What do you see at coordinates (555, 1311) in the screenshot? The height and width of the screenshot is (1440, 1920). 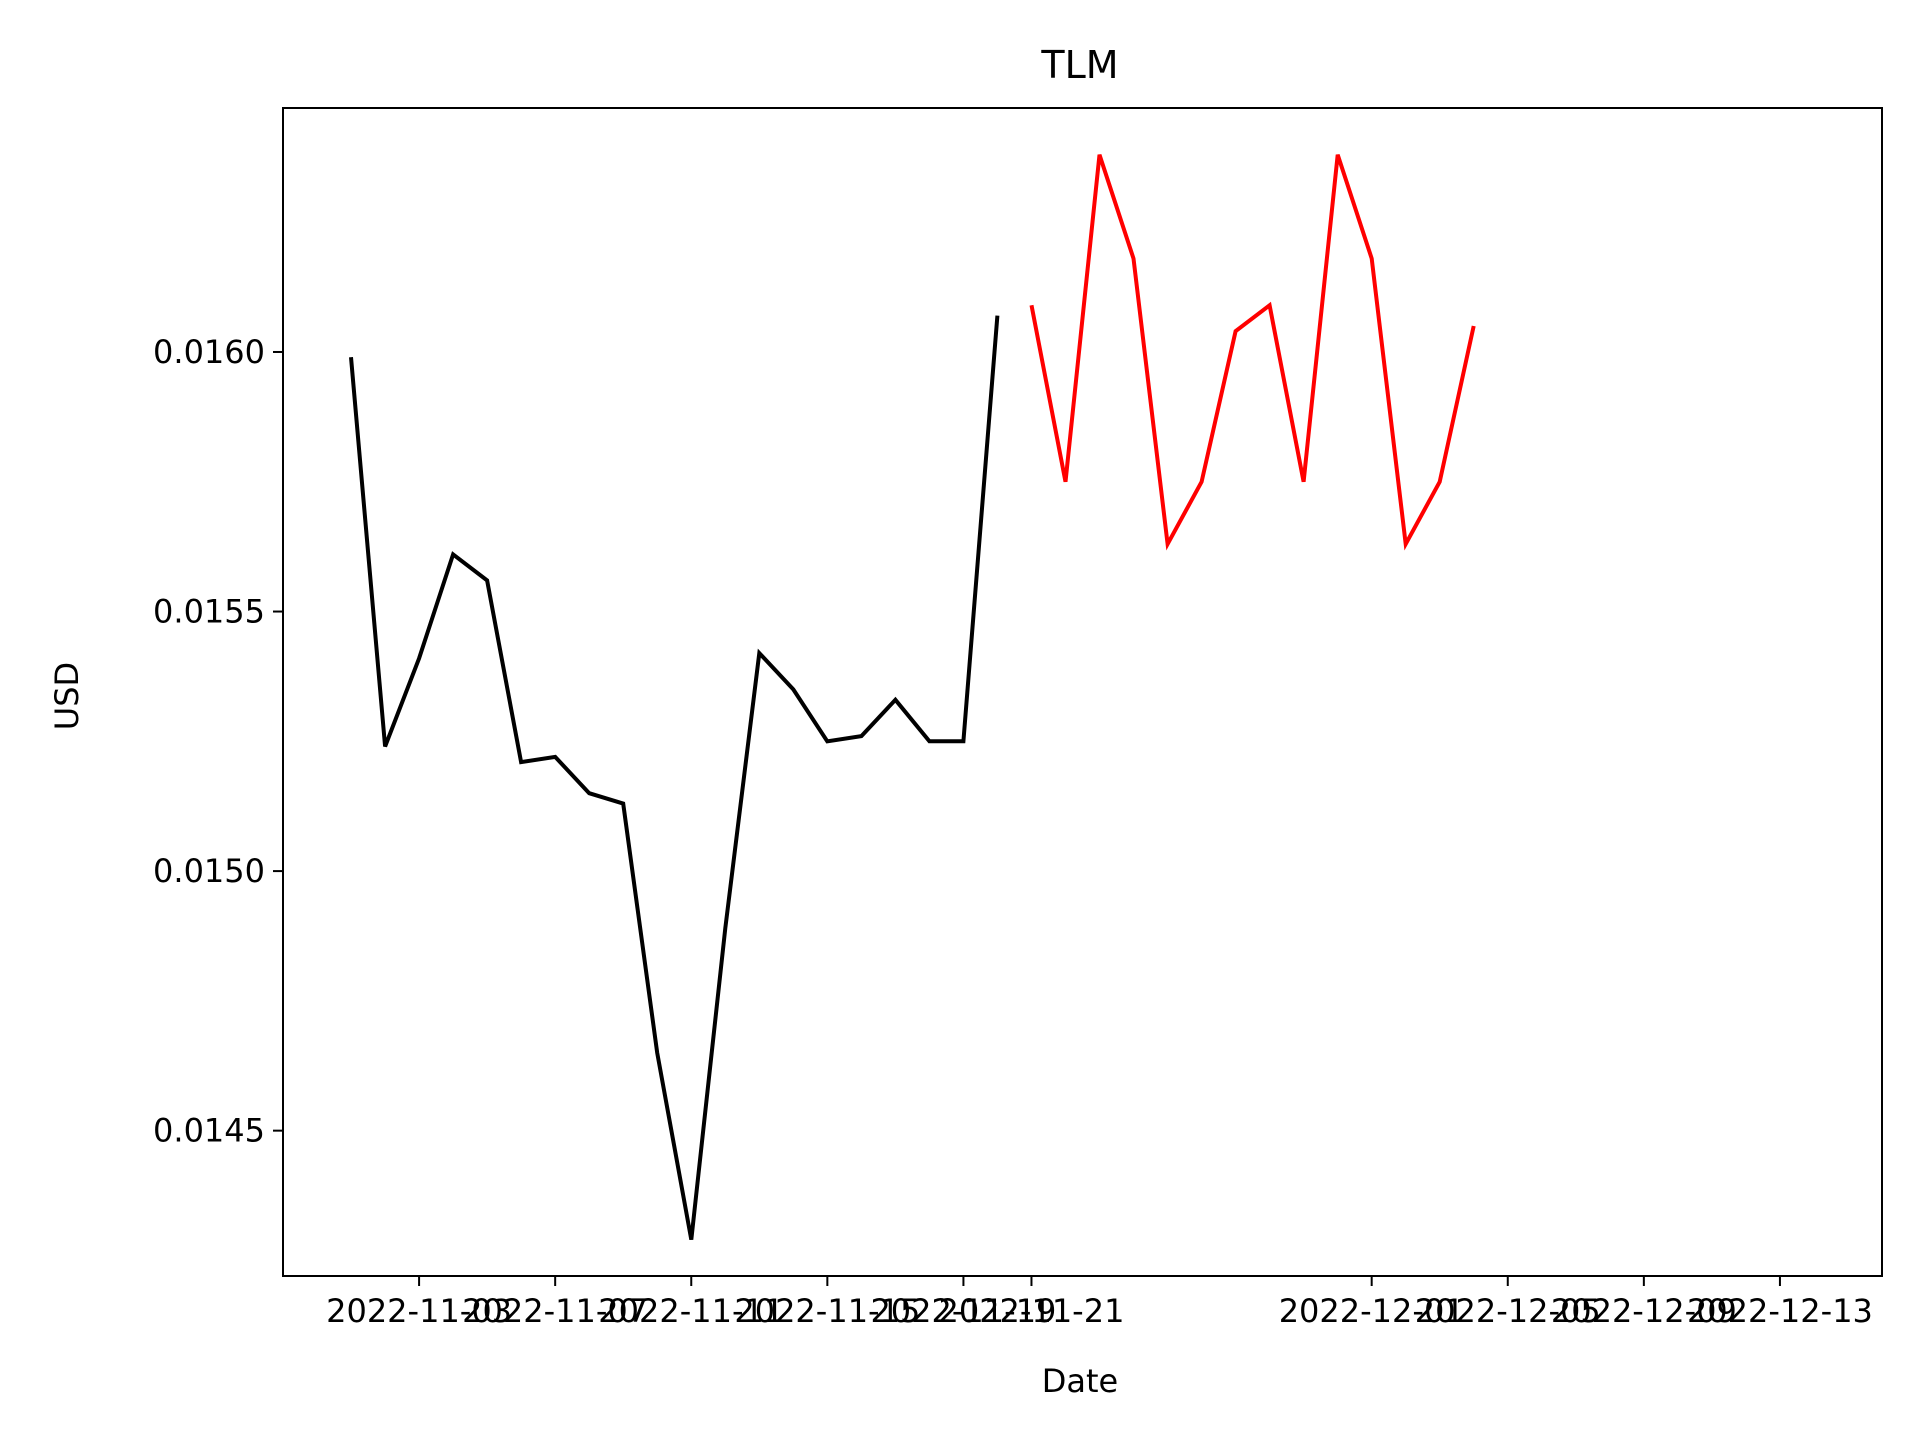 I see `x-tick-label: 2022-11-07` at bounding box center [555, 1311].